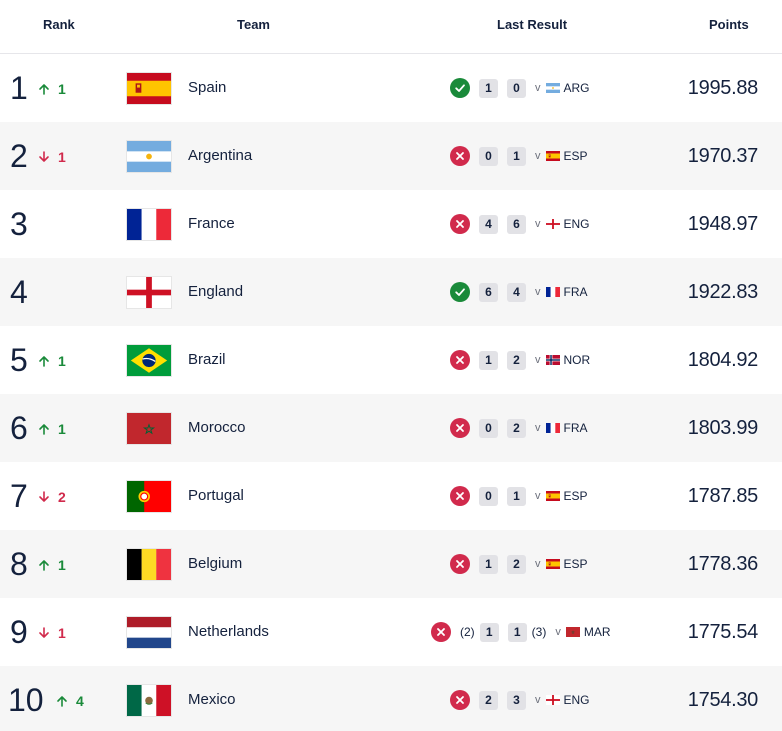 This screenshot has width=782, height=731. I want to click on table-row: 4 England 6 4 v FRA 1922.83, so click(391, 292).